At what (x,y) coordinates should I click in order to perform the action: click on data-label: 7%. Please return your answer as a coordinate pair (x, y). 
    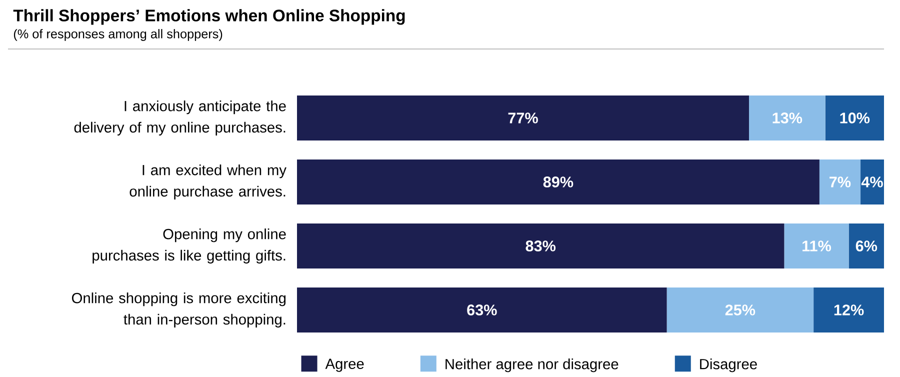
    Looking at the image, I should click on (840, 182).